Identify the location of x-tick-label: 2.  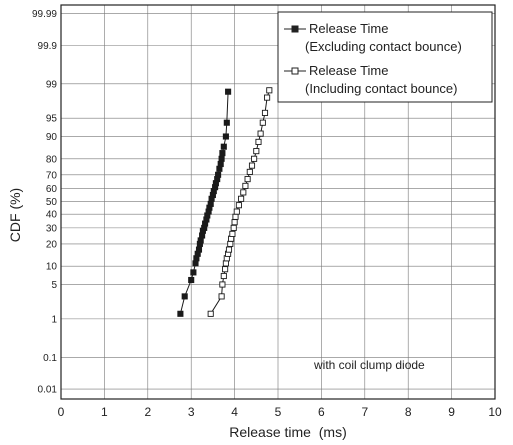
(147, 412).